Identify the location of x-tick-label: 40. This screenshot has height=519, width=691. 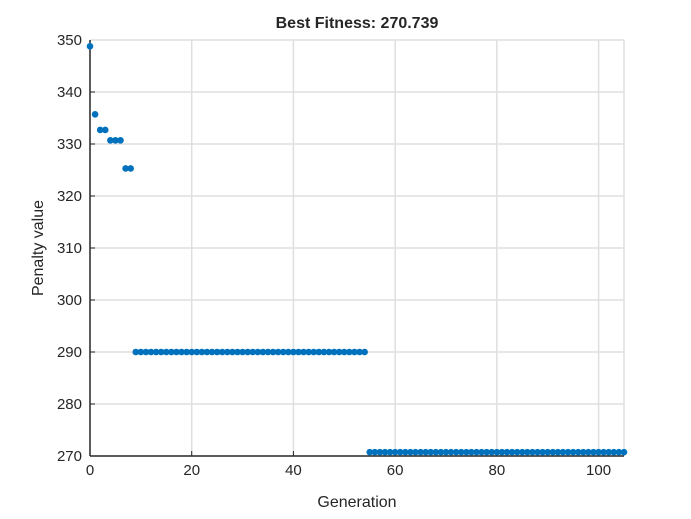
(293, 470).